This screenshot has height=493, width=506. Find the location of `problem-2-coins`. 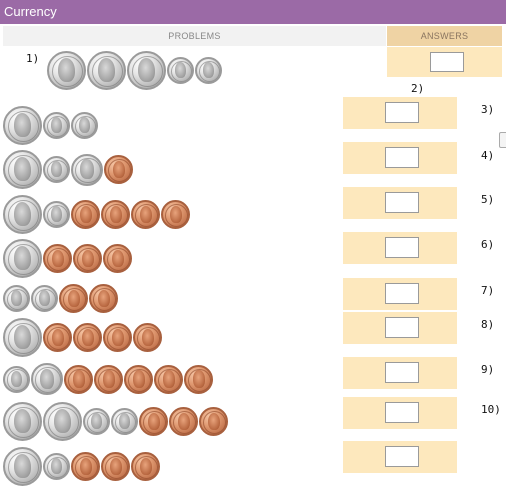

problem-2-coins is located at coordinates (51, 125).